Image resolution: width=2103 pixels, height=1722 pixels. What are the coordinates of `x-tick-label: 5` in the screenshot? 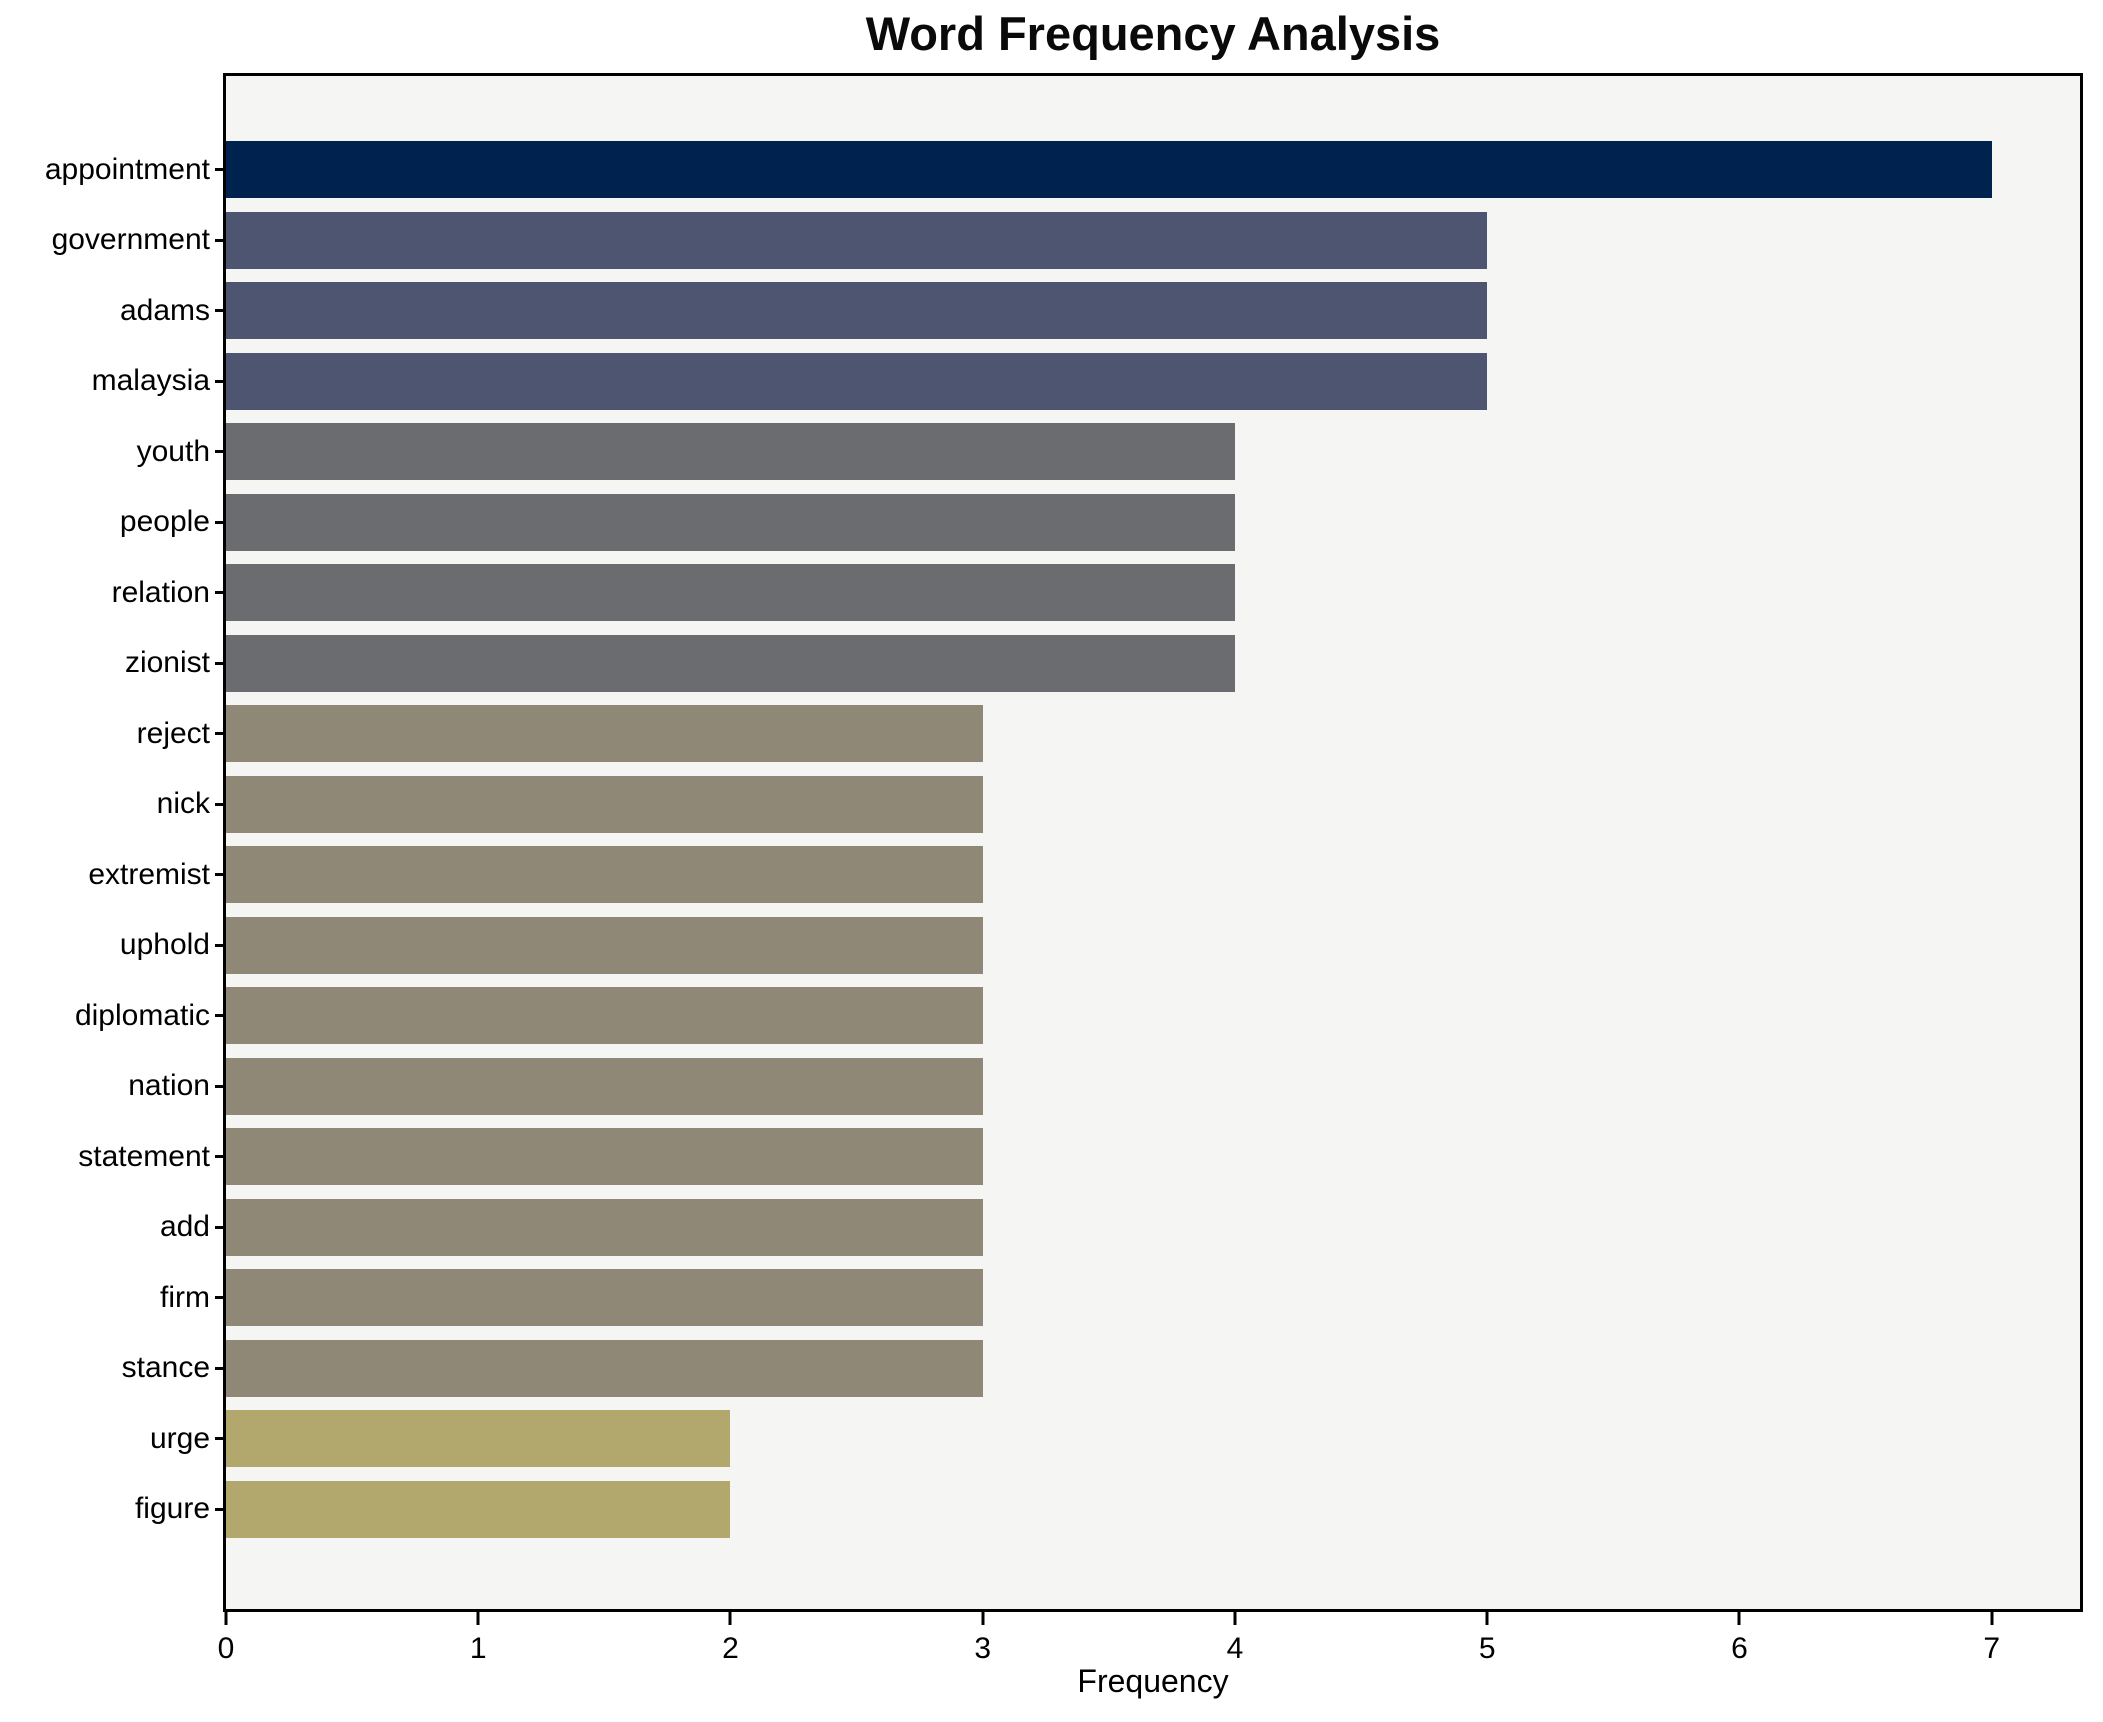 It's located at (1487, 1648).